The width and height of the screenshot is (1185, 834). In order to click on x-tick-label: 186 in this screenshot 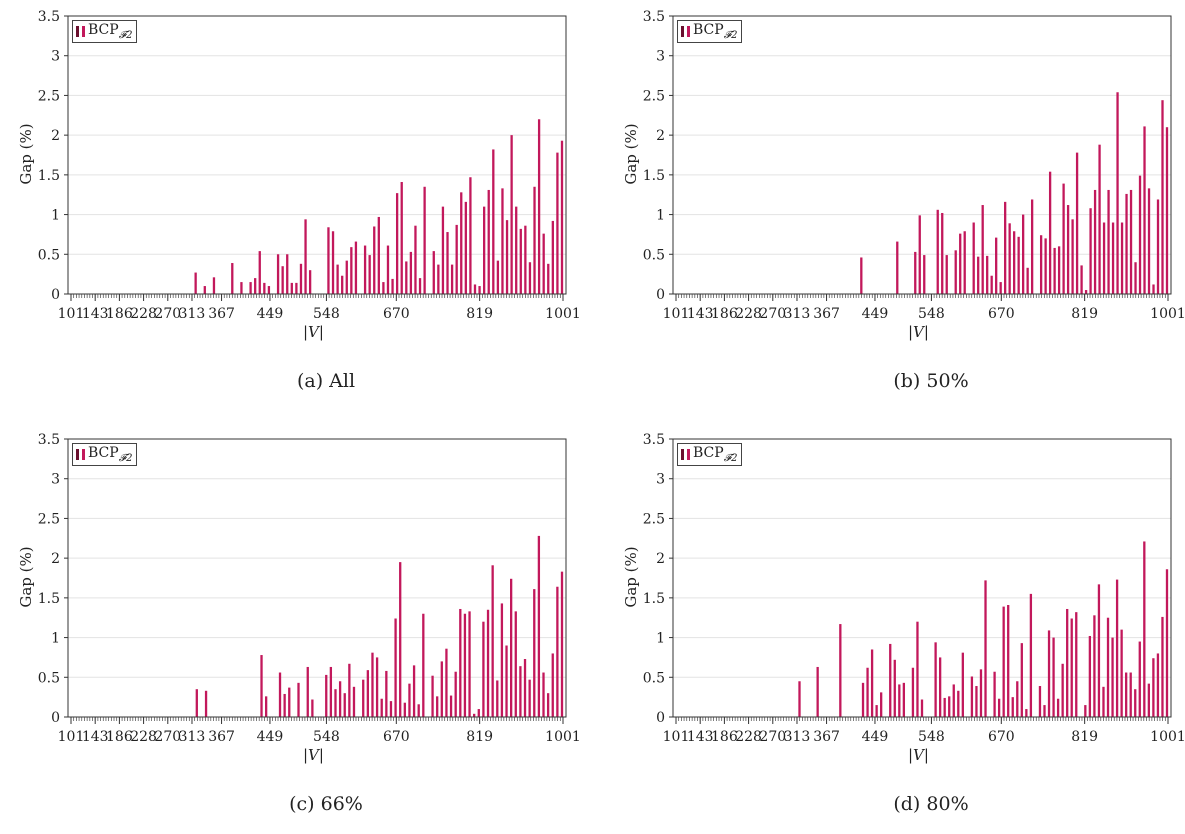, I will do `click(724, 314)`.